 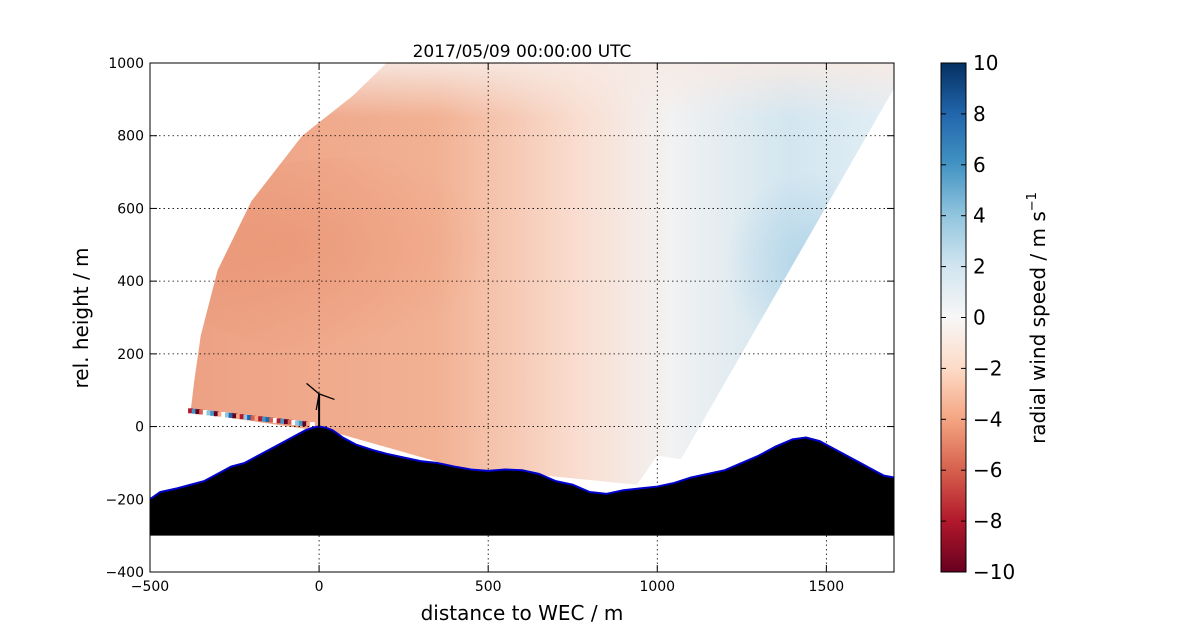 I want to click on colorbar-tick-label: −4, so click(x=987, y=419).